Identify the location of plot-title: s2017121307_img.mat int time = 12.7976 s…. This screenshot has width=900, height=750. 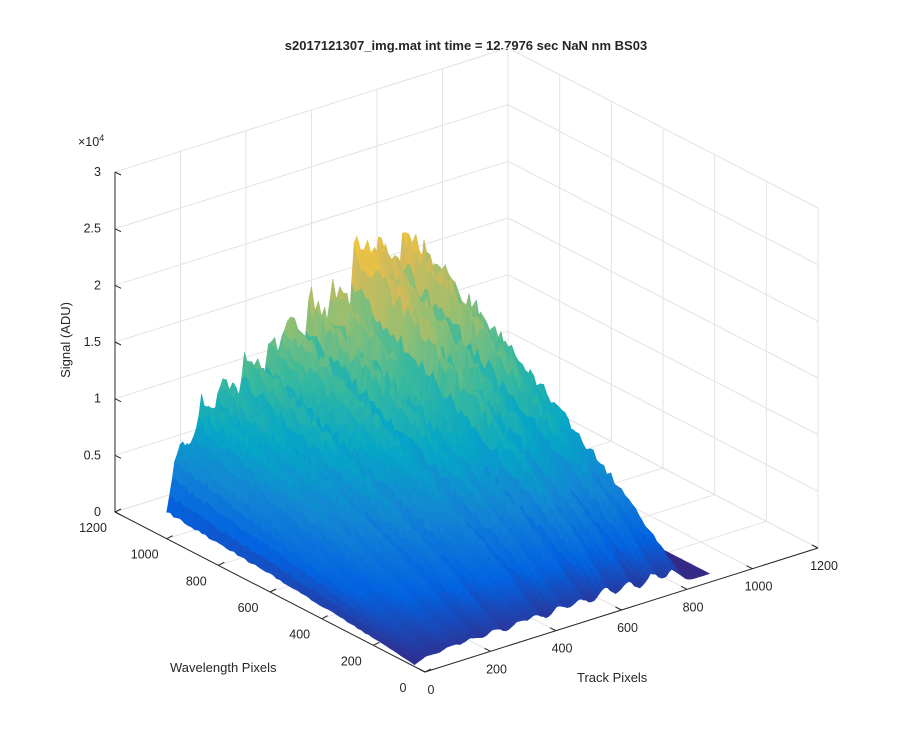
(466, 45).